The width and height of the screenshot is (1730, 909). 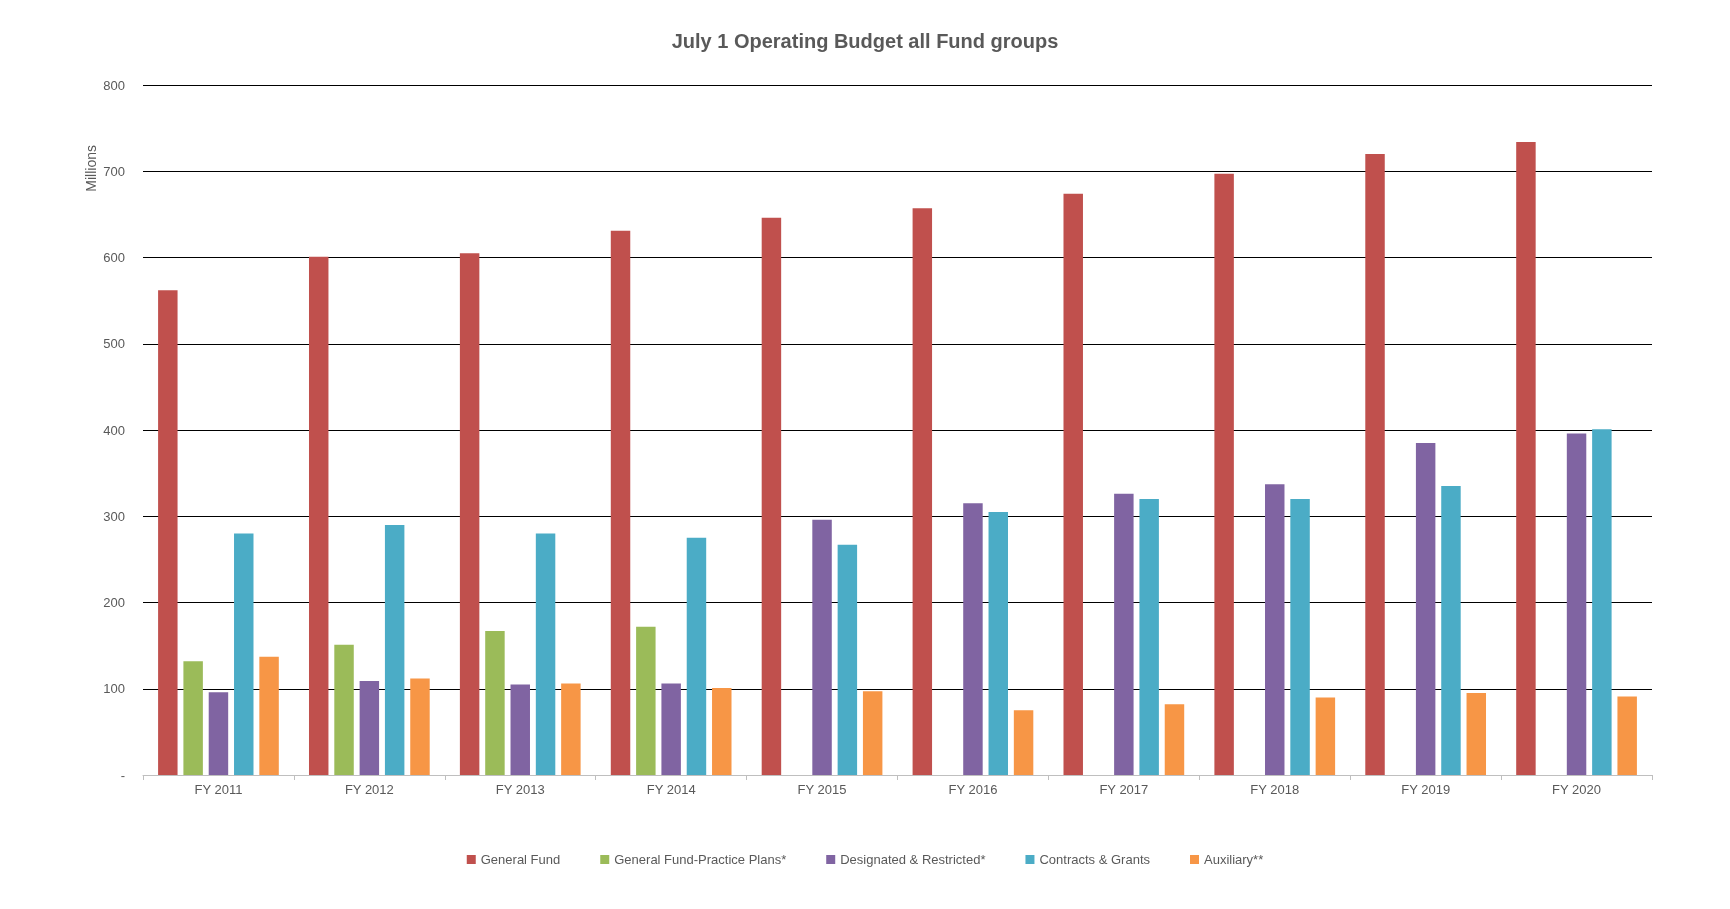 I want to click on y-tick-label: -, so click(x=122, y=775).